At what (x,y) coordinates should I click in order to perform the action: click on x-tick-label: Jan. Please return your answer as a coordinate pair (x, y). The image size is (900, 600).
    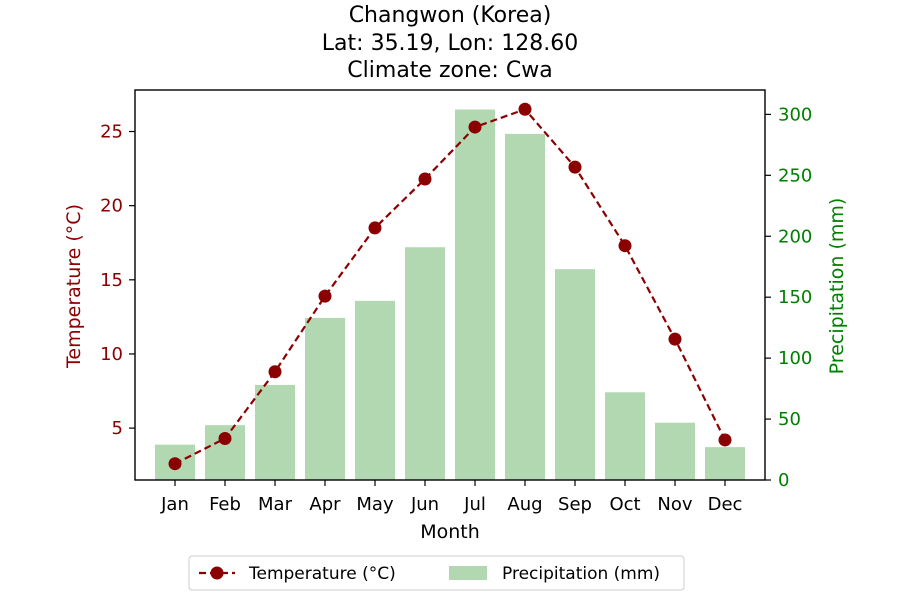
    Looking at the image, I should click on (174, 504).